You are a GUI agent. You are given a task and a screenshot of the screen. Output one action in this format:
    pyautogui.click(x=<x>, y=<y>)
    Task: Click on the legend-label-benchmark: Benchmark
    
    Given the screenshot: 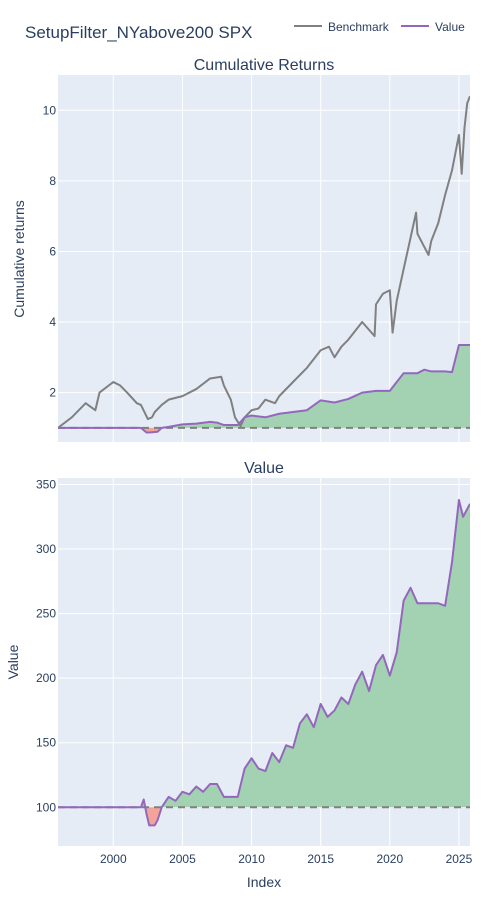 What is the action you would take?
    pyautogui.click(x=359, y=27)
    